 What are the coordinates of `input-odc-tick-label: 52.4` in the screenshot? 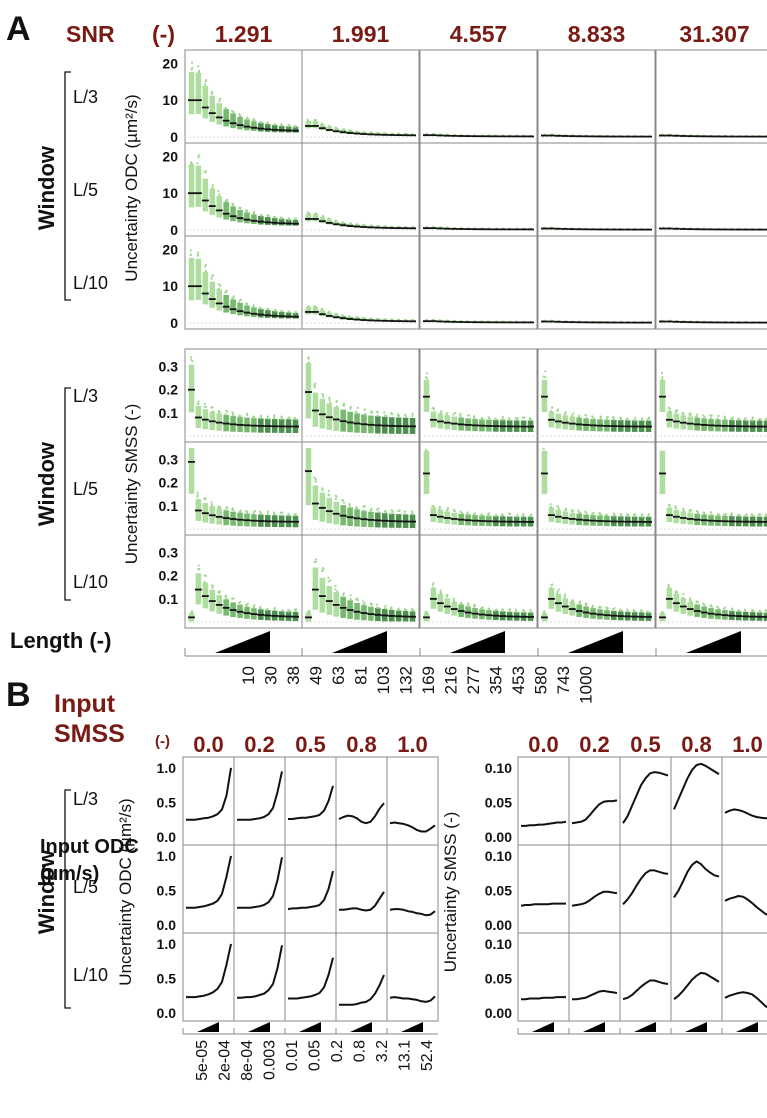 It's located at (427, 1055).